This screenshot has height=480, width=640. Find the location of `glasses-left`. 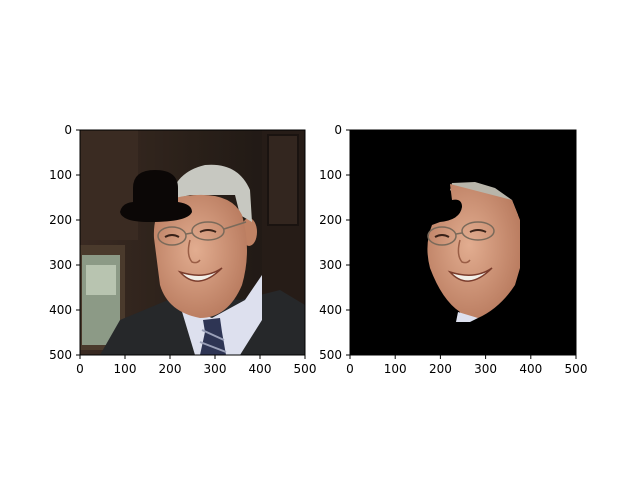

glasses-left is located at coordinates (172, 236).